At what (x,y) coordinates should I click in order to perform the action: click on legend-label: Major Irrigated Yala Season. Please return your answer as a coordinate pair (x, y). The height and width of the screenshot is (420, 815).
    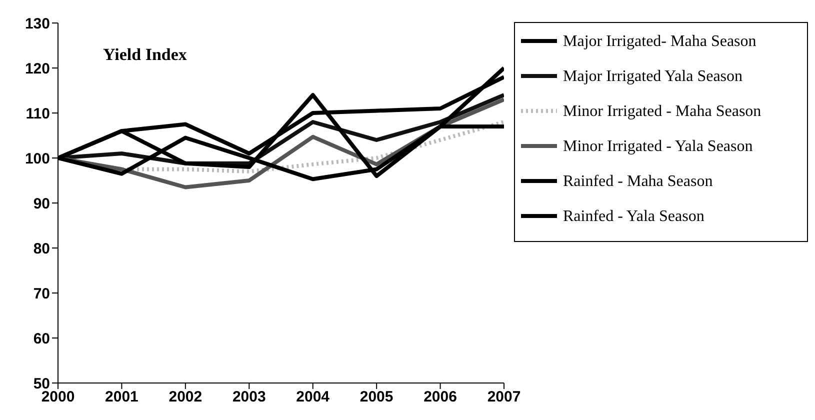
    Looking at the image, I should click on (653, 77).